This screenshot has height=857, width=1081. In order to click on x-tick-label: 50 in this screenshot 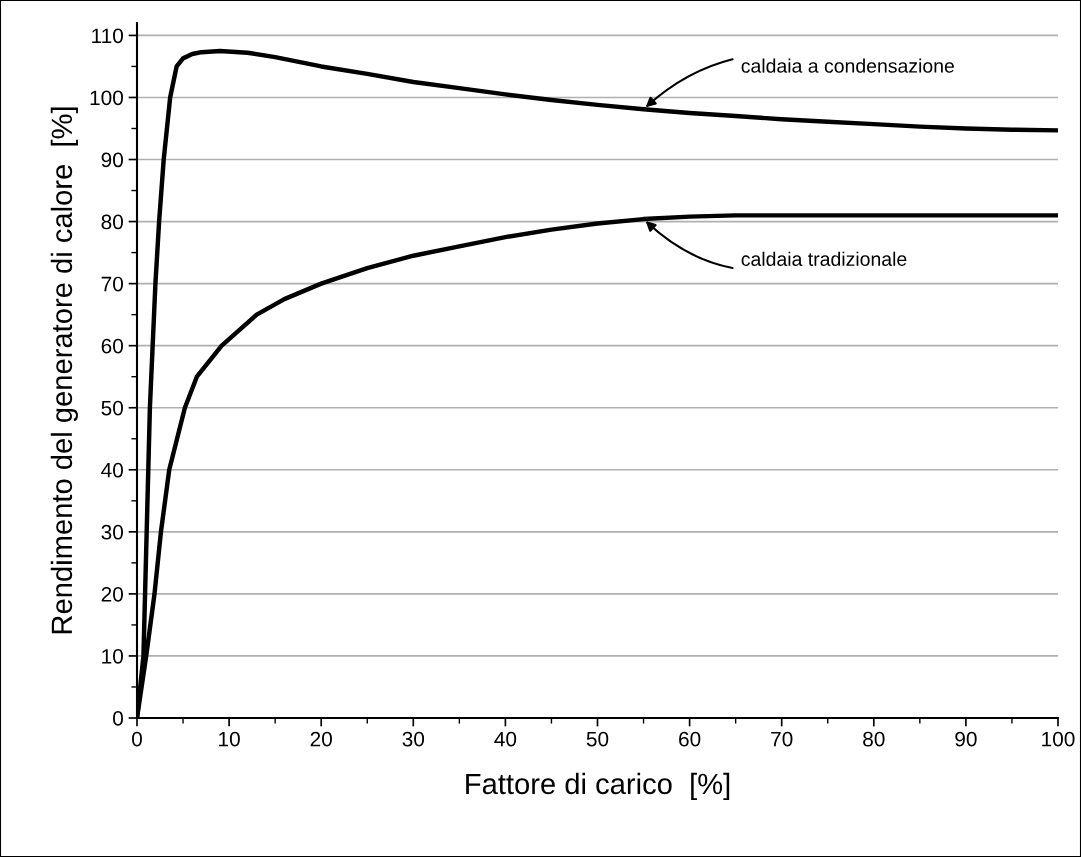, I will do `click(597, 739)`.